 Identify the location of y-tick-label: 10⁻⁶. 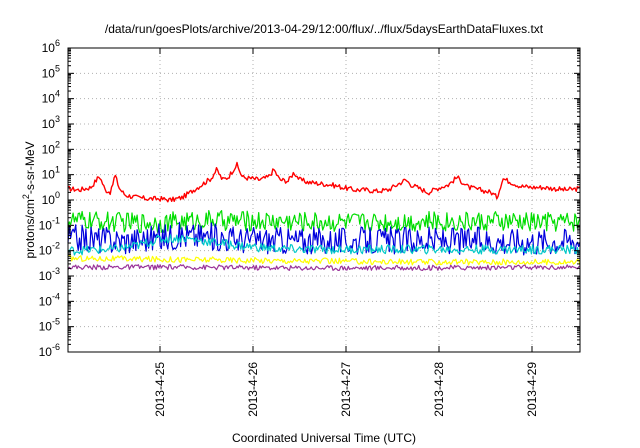
(49, 350).